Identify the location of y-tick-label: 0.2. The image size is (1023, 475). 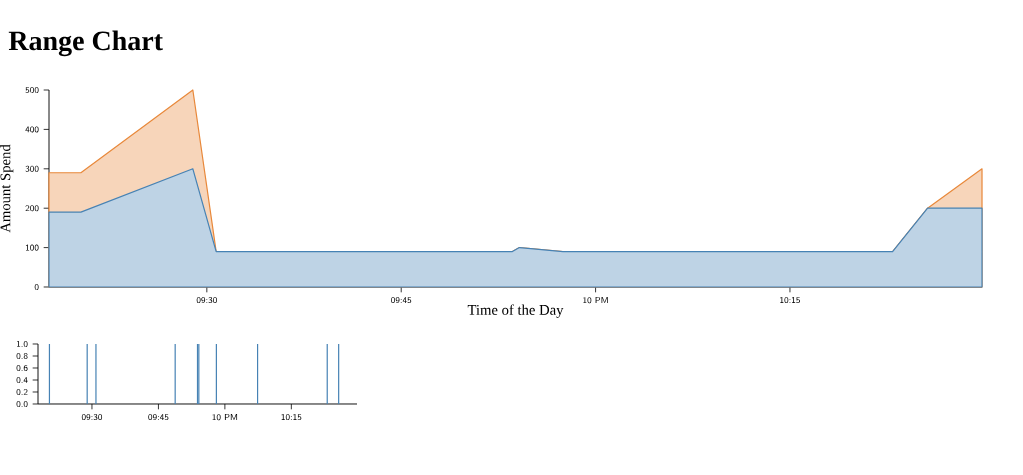
(22, 392).